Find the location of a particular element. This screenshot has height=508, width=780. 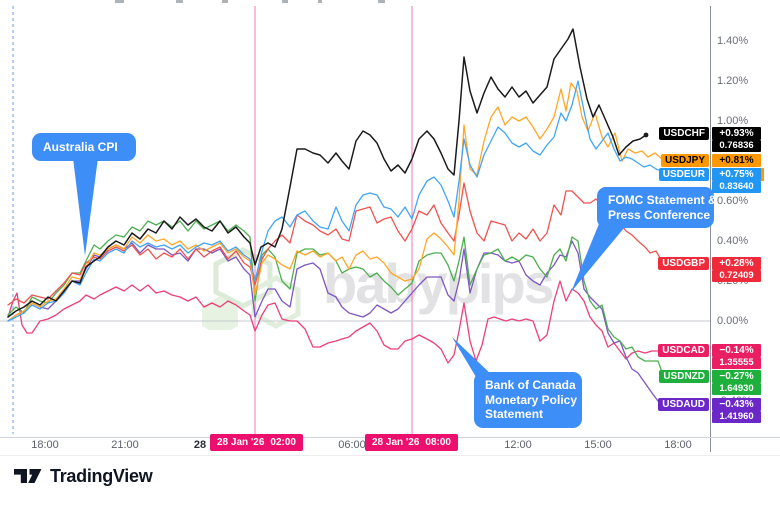

annotation-text: Press Conference is located at coordinates (659, 214).